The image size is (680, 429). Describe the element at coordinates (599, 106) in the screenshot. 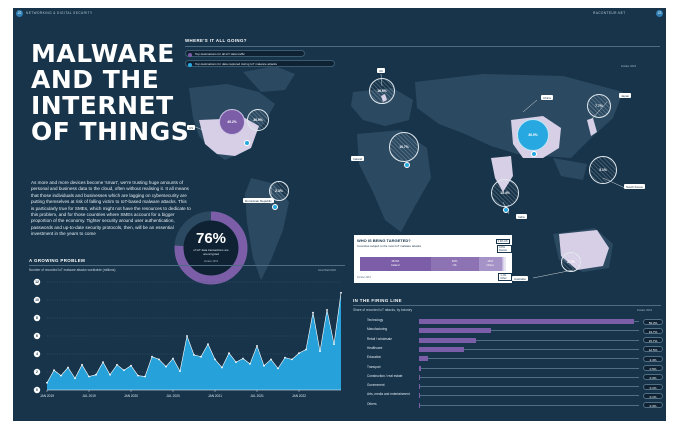

I see `bubble-japan: 7.7%` at that location.